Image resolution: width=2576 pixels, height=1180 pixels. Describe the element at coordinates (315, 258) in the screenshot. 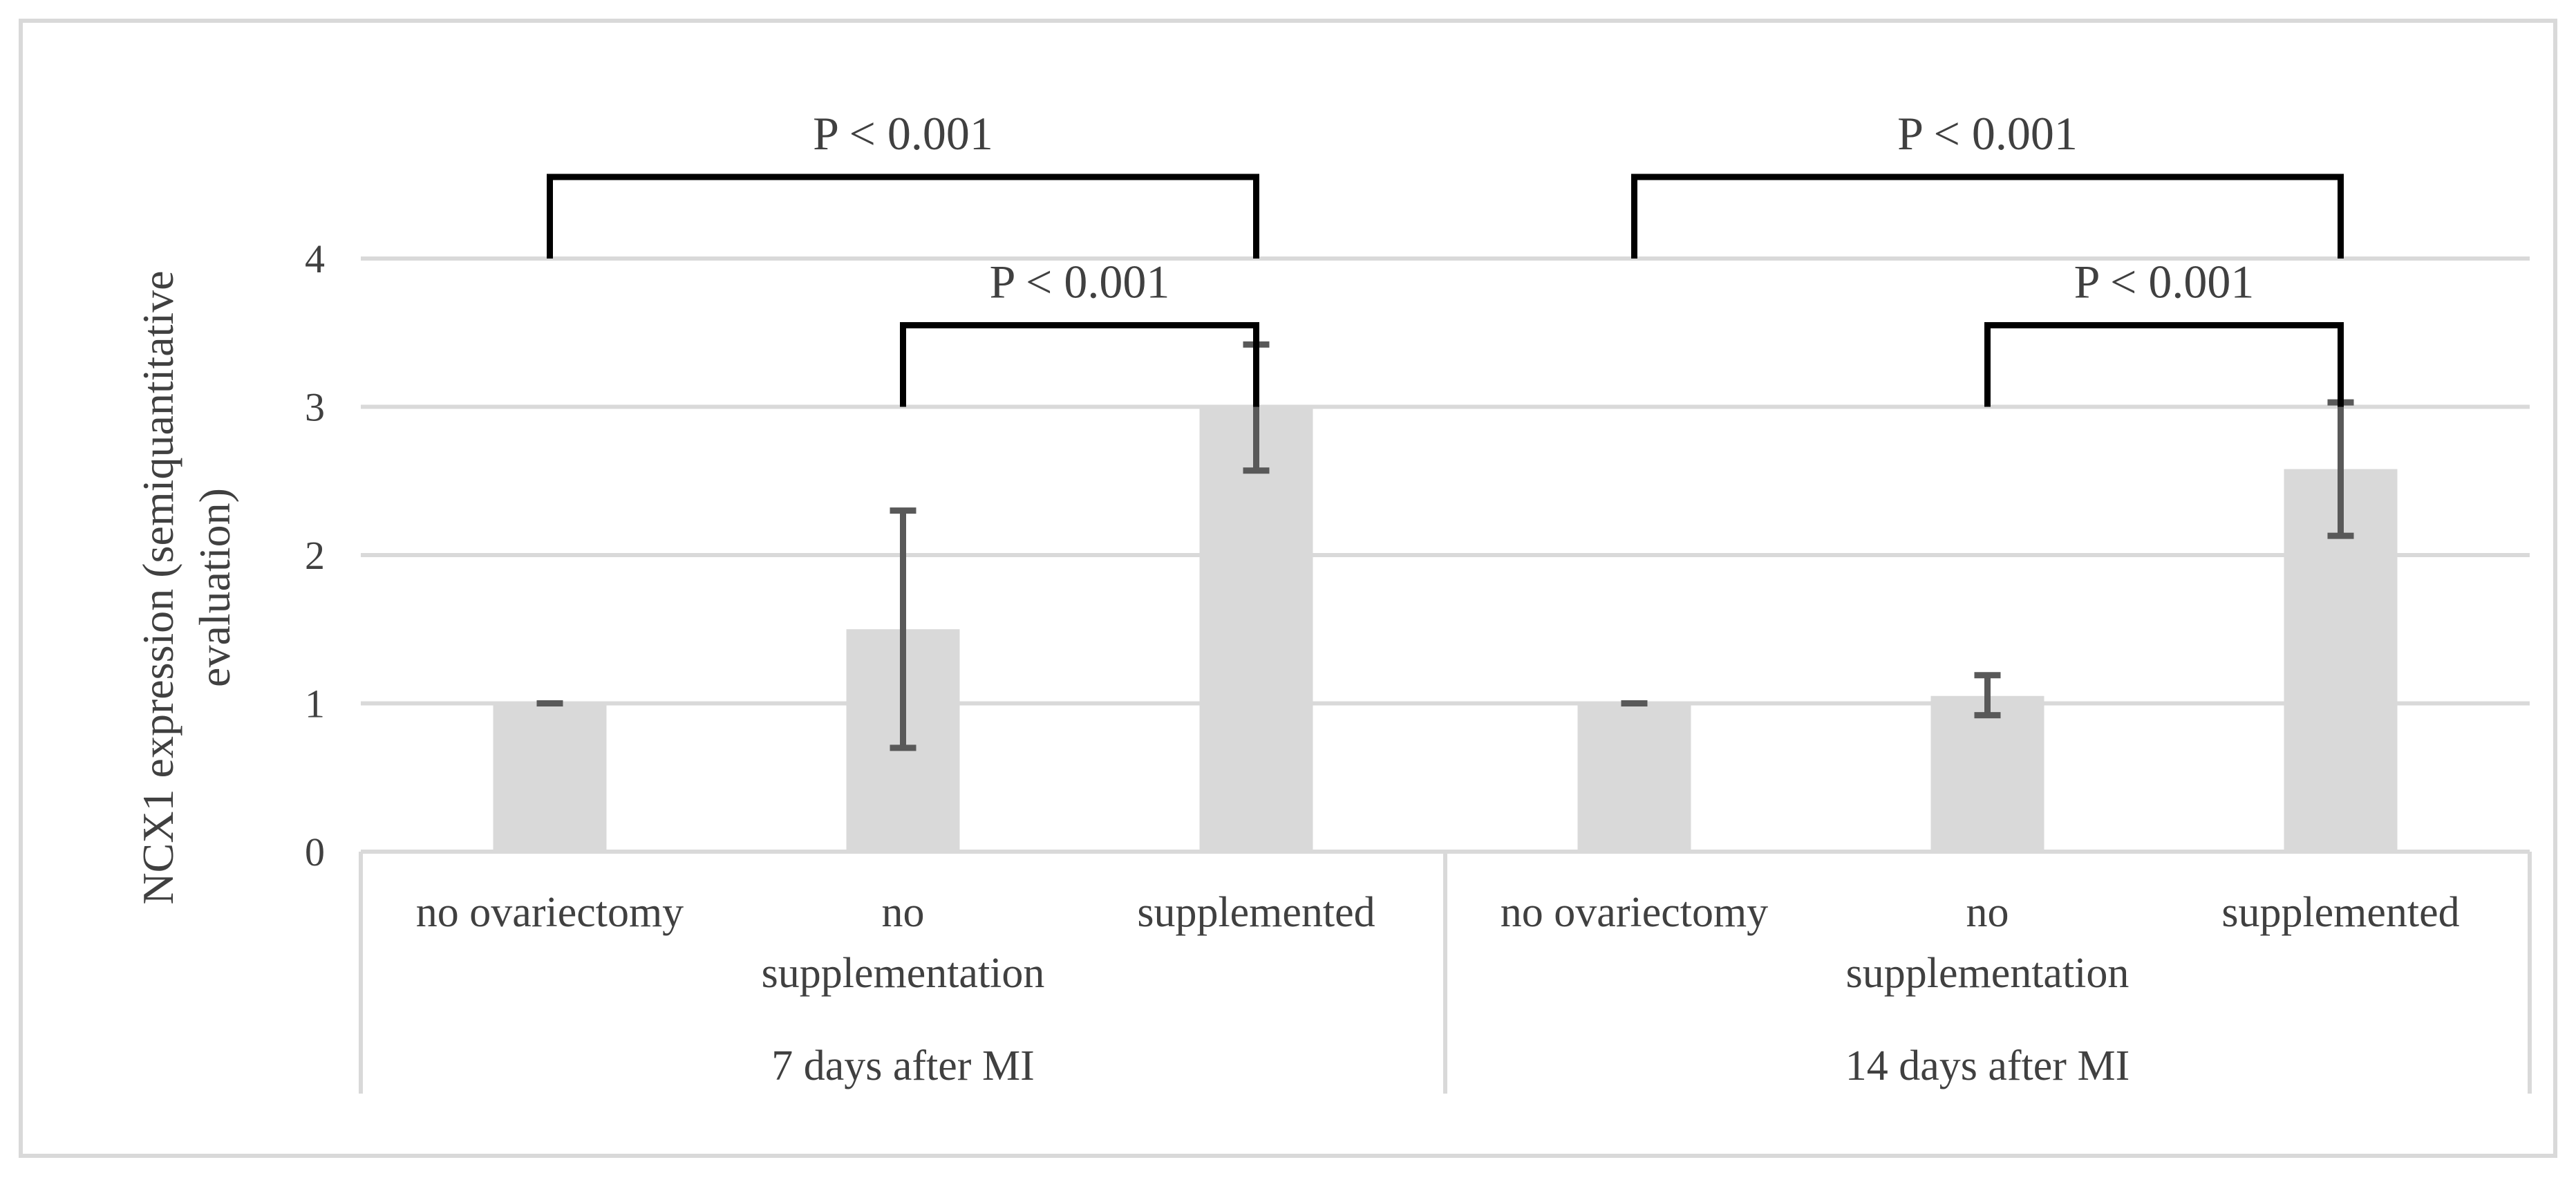

I see `y-tick-label: 4` at that location.